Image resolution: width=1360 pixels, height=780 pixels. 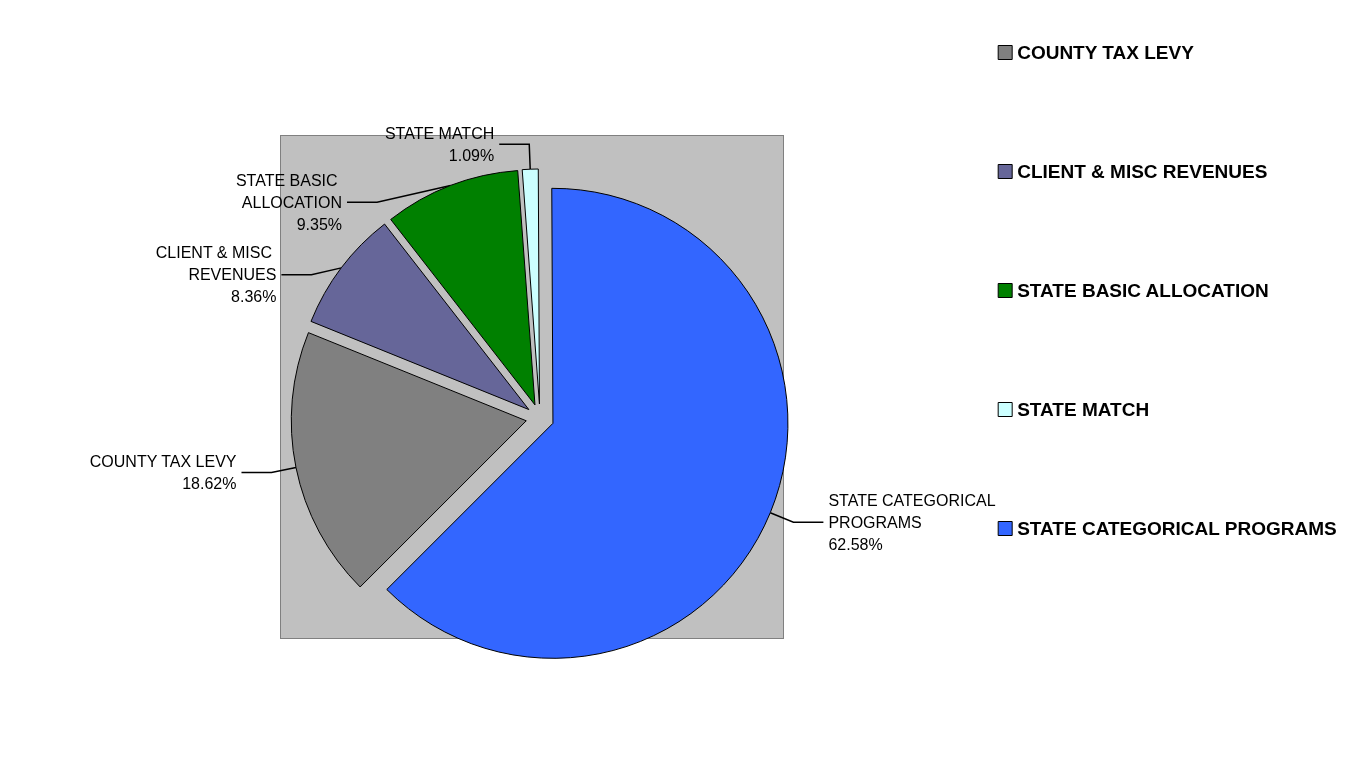 I want to click on slice-label: COUNTY TAX LEVY, so click(x=163, y=462).